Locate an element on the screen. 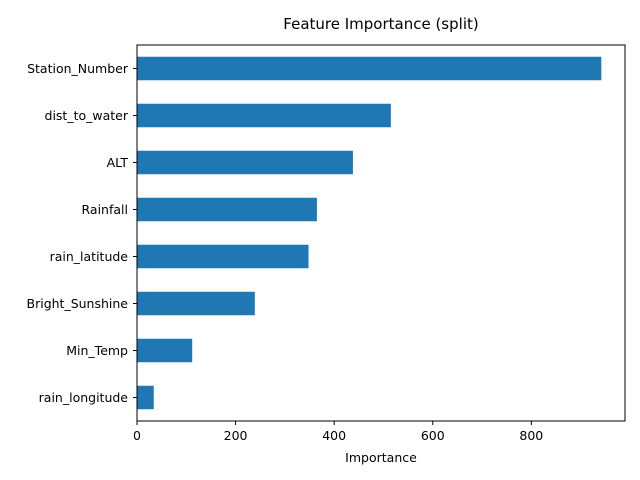 The width and height of the screenshot is (640, 480). bar-bright-sunshine is located at coordinates (196, 303).